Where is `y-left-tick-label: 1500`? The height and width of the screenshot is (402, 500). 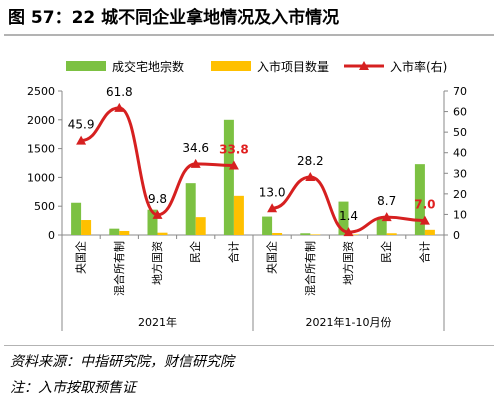
y-left-tick-label: 1500 is located at coordinates (41, 149).